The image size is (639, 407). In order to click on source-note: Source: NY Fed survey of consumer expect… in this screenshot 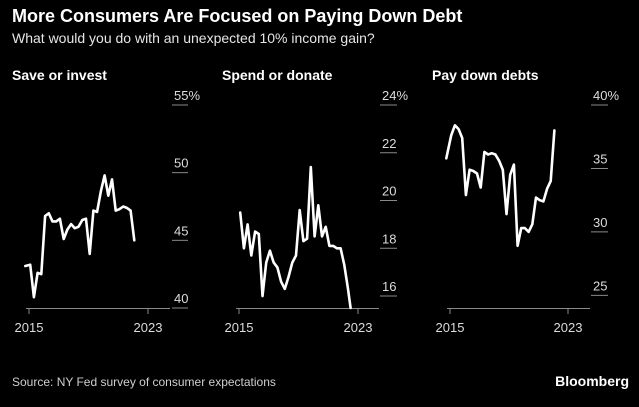, I will do `click(144, 382)`.